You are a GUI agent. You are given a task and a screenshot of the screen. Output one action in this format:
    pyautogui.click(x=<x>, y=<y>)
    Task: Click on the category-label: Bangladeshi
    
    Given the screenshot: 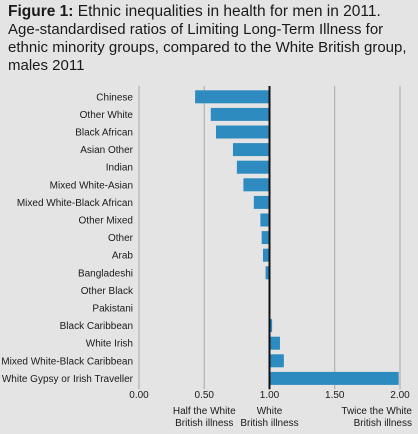 What is the action you would take?
    pyautogui.click(x=105, y=273)
    